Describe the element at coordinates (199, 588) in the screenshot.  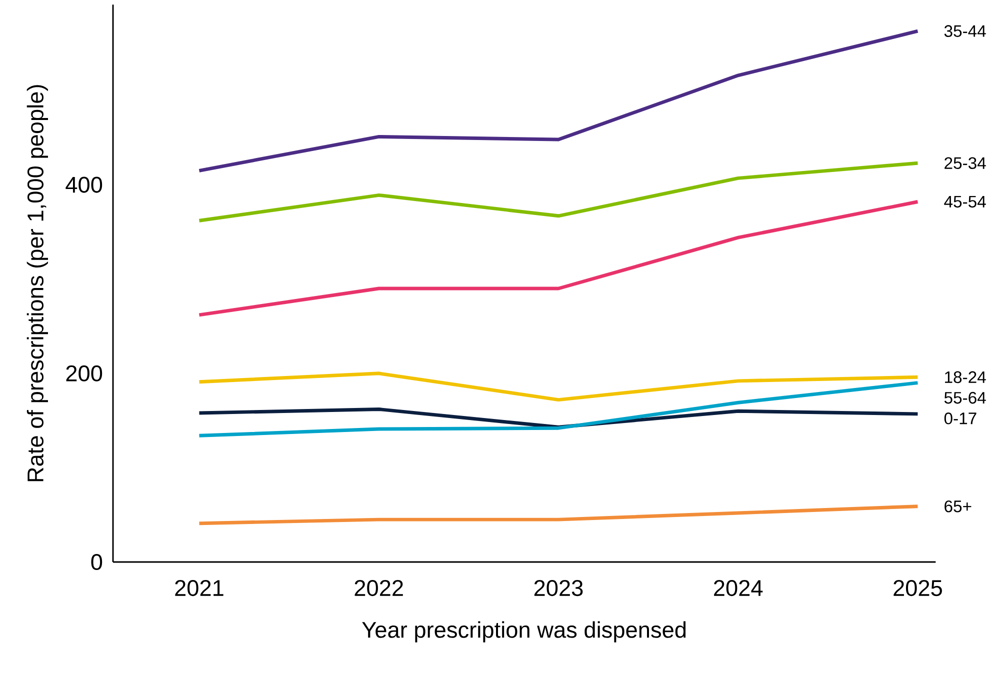
I see `x-tick-label: 2021` at that location.